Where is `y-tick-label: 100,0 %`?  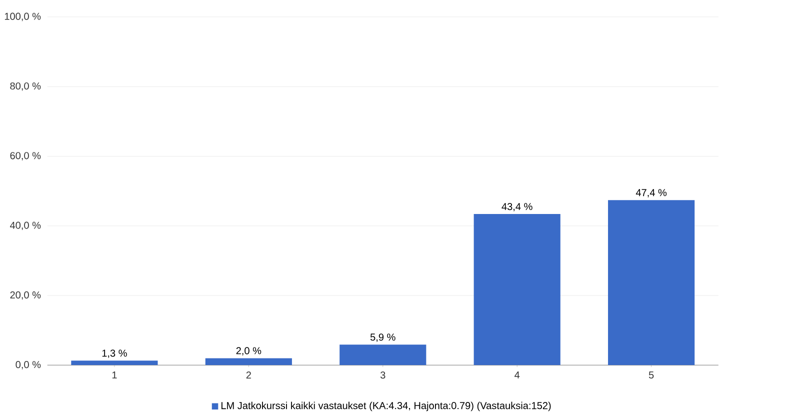 y-tick-label: 100,0 % is located at coordinates (22, 17).